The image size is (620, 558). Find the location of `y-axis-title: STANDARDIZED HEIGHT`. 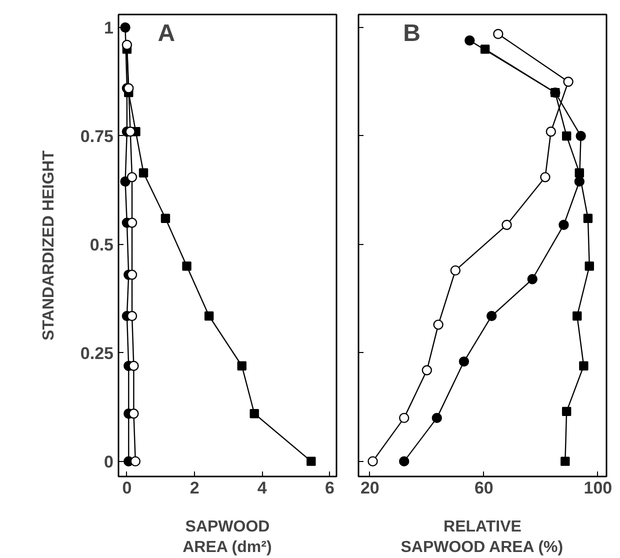

y-axis-title: STANDARDIZED HEIGHT is located at coordinates (49, 245).